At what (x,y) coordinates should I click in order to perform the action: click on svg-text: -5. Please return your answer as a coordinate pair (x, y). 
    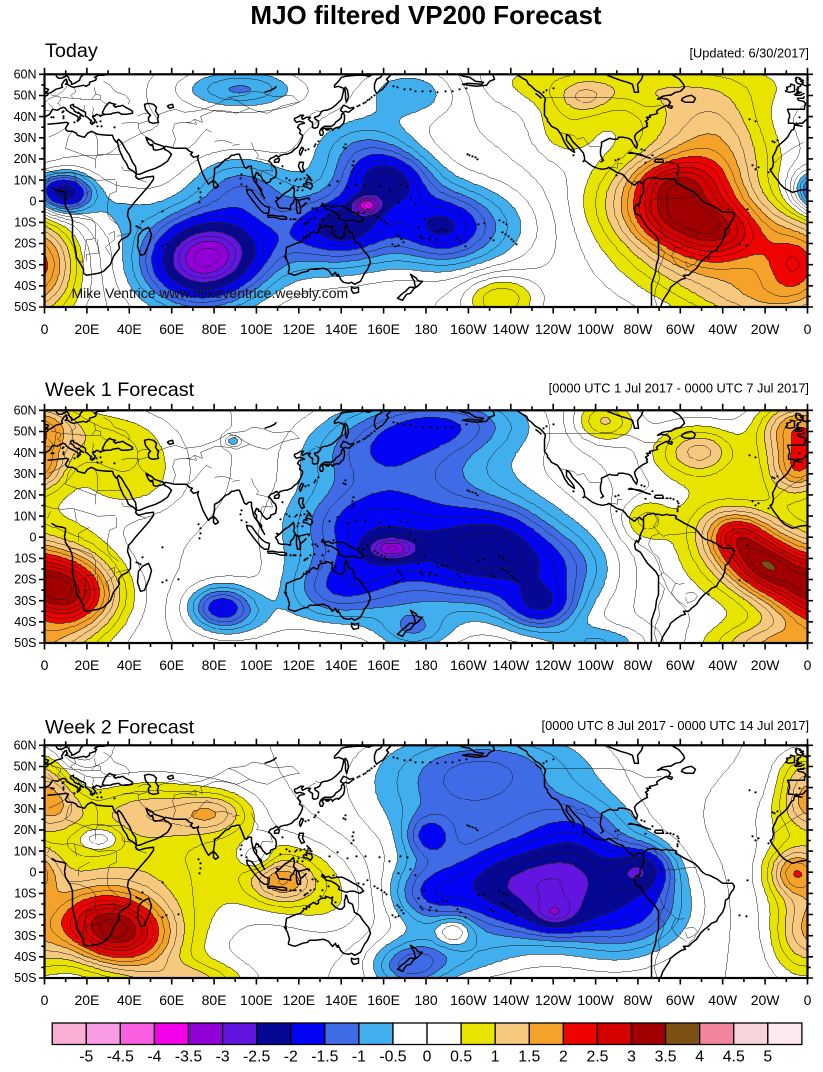
    Looking at the image, I should click on (86, 1057).